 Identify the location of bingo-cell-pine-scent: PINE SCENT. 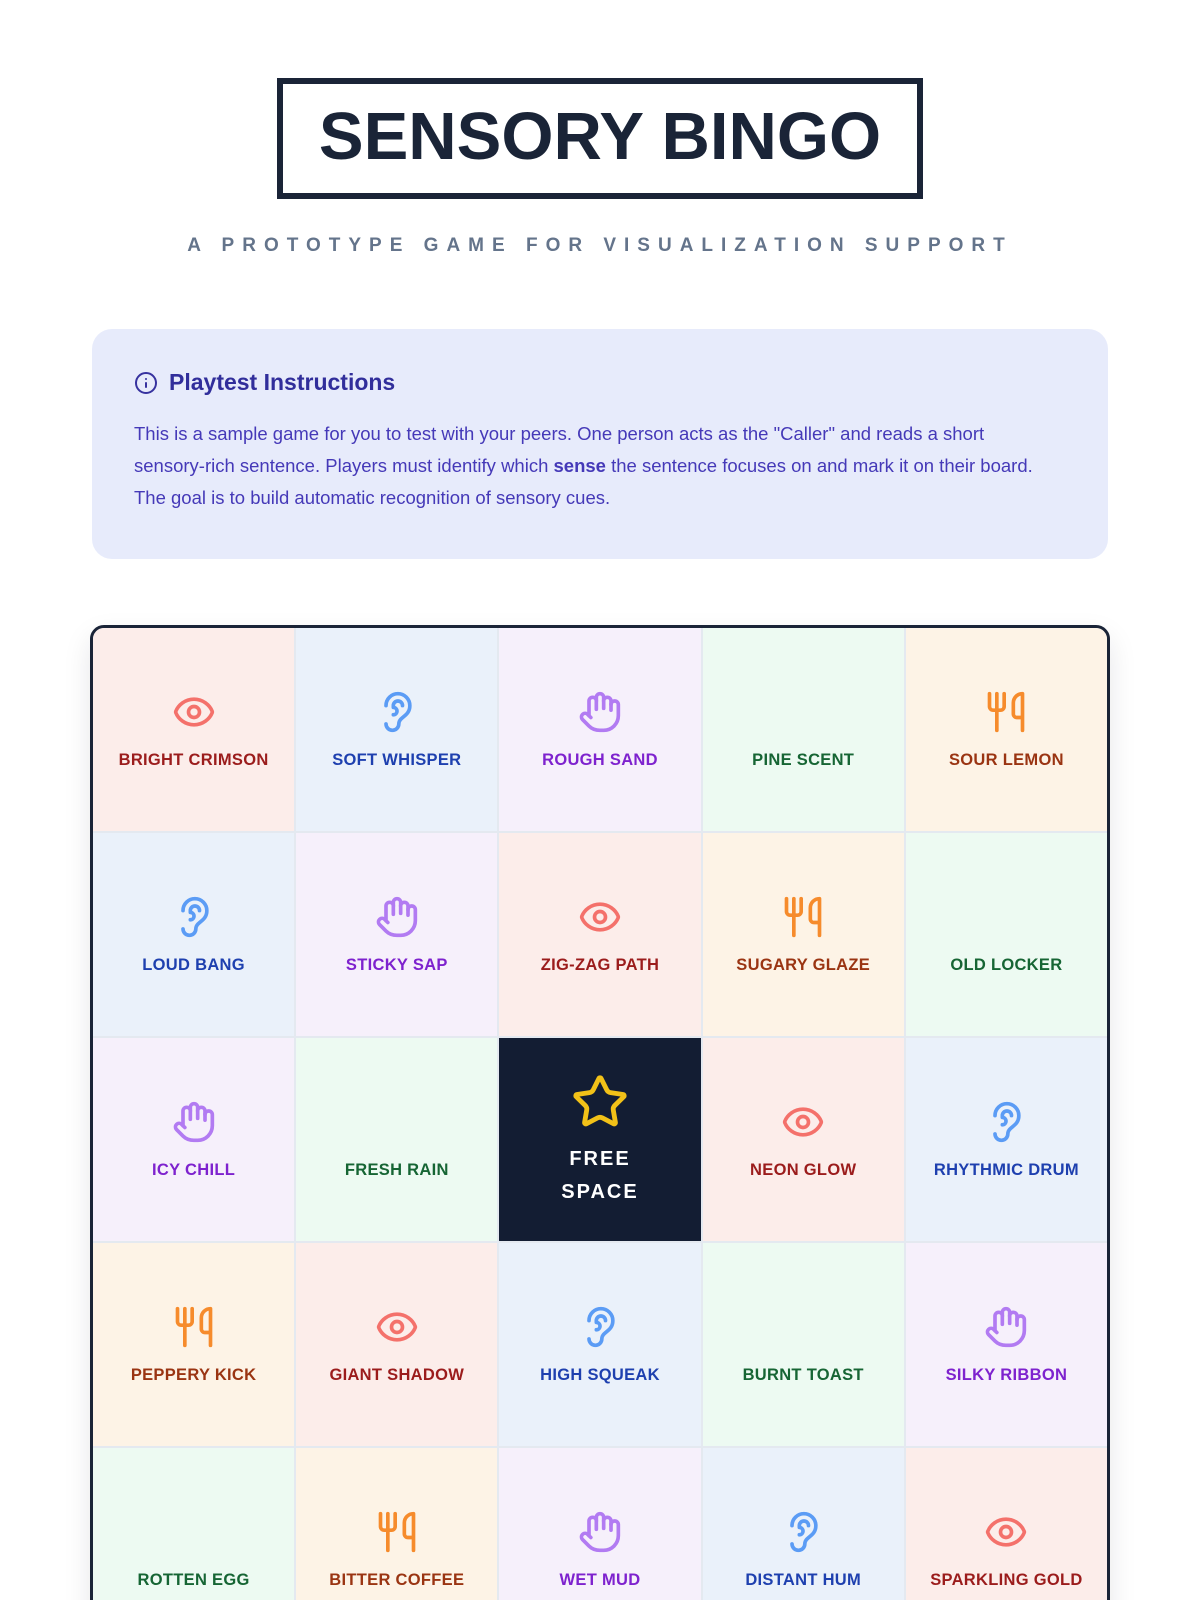
(803, 729).